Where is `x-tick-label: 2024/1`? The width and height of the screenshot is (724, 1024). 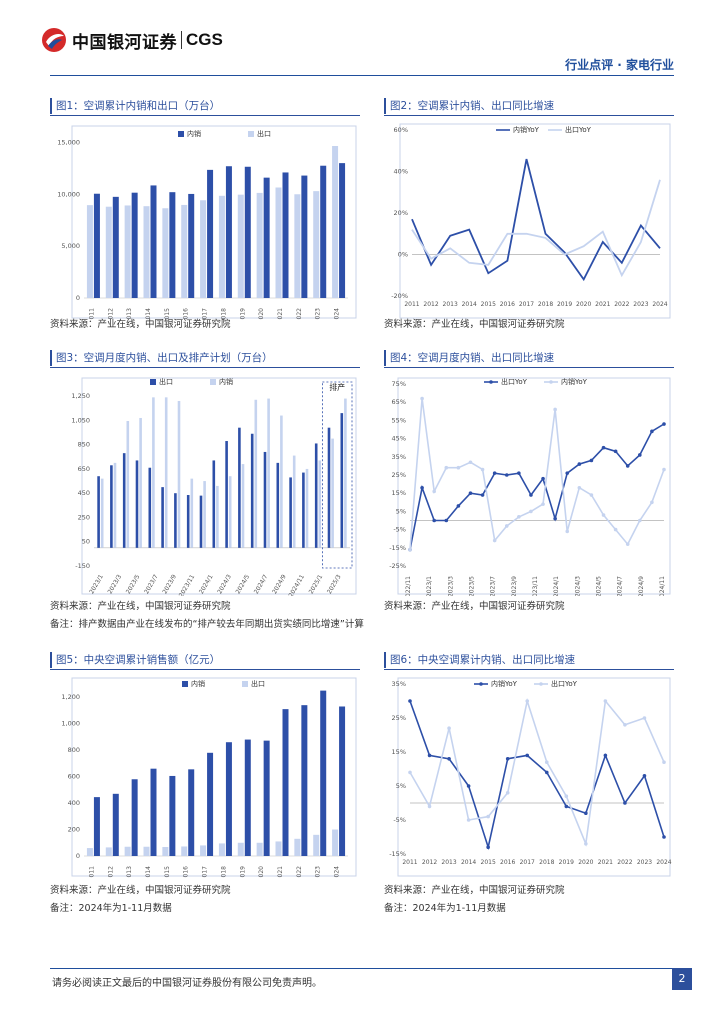
x-tick-label: 2024/1 is located at coordinates (206, 584).